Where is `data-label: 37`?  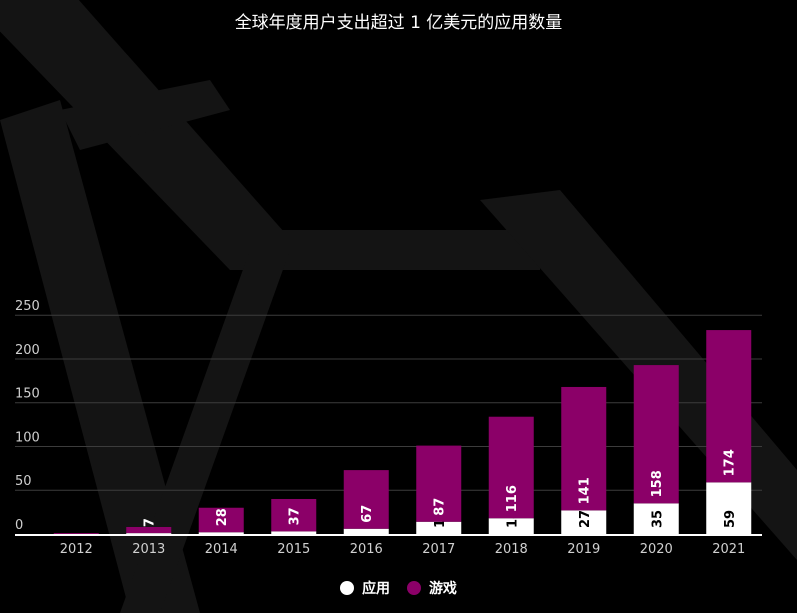 data-label: 37 is located at coordinates (295, 516).